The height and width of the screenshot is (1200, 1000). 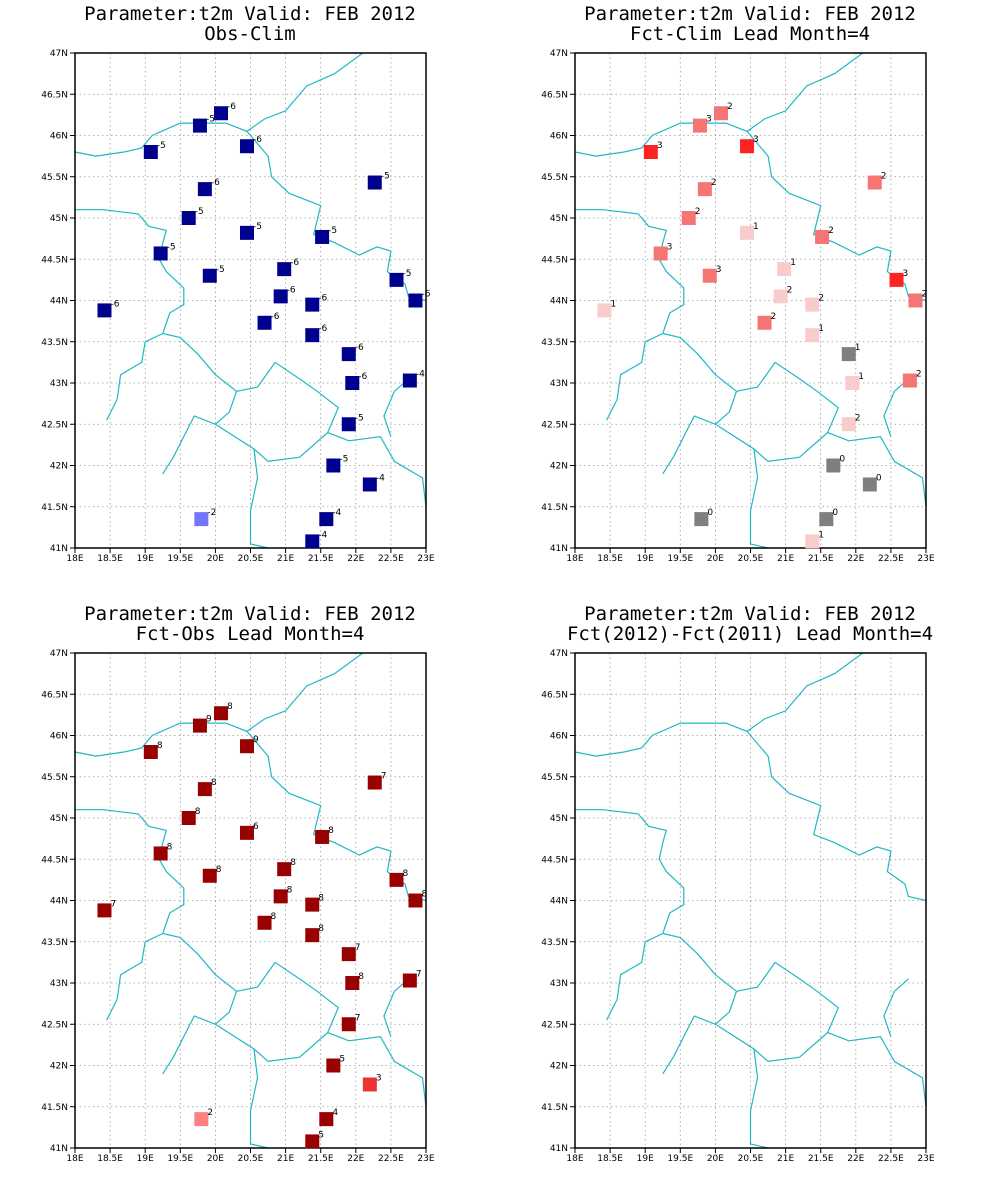 What do you see at coordinates (559, 819) in the screenshot?
I see `y-tick-label: 45N` at bounding box center [559, 819].